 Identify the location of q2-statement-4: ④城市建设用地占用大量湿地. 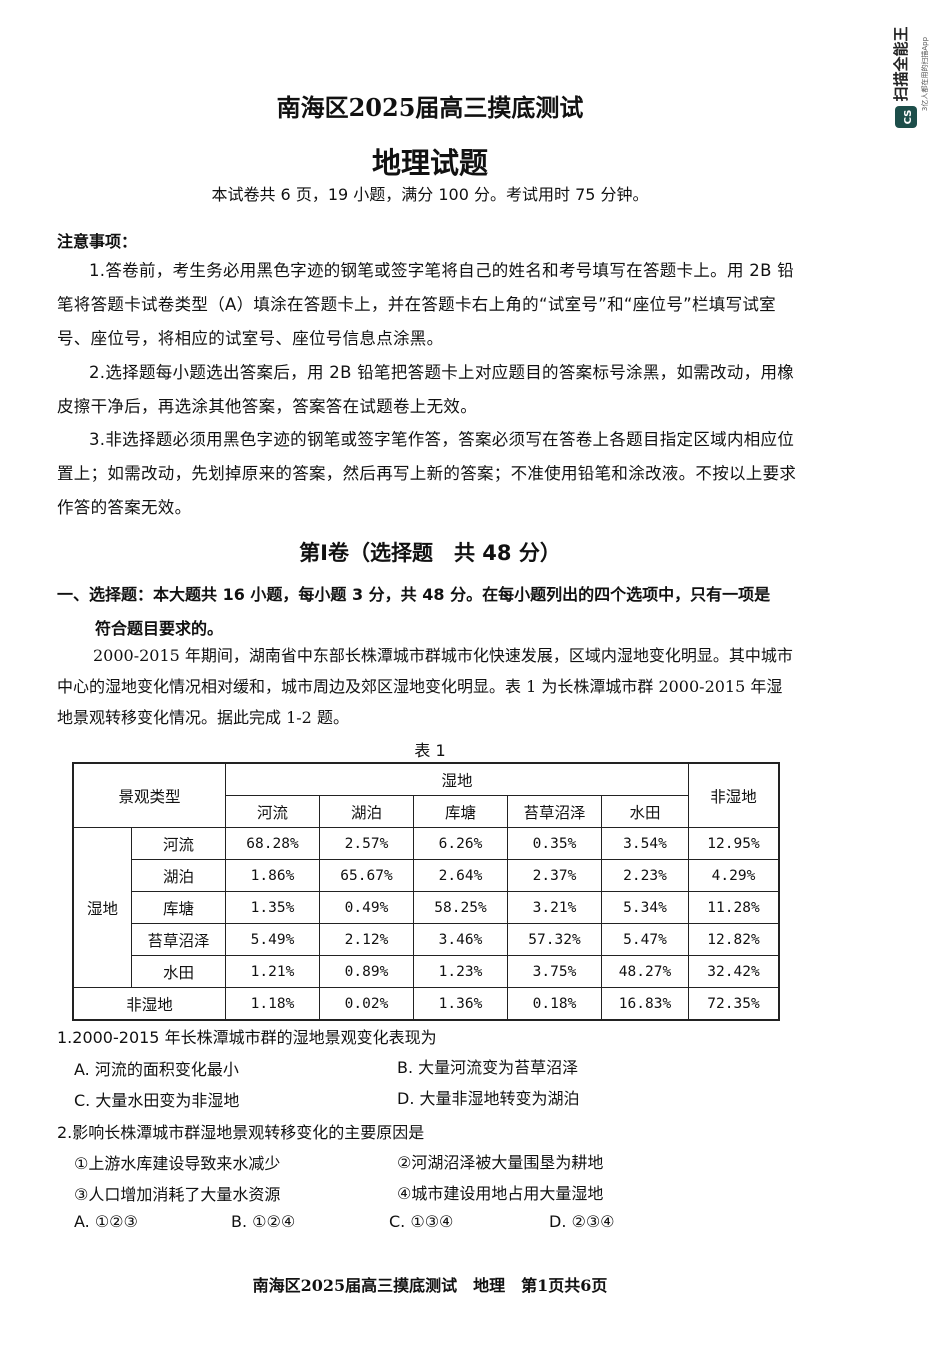
(500, 1193).